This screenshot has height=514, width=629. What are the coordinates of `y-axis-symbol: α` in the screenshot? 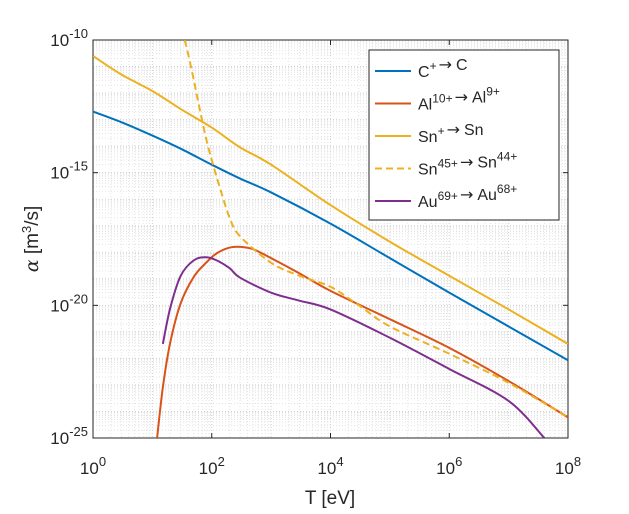 It's located at (32, 265).